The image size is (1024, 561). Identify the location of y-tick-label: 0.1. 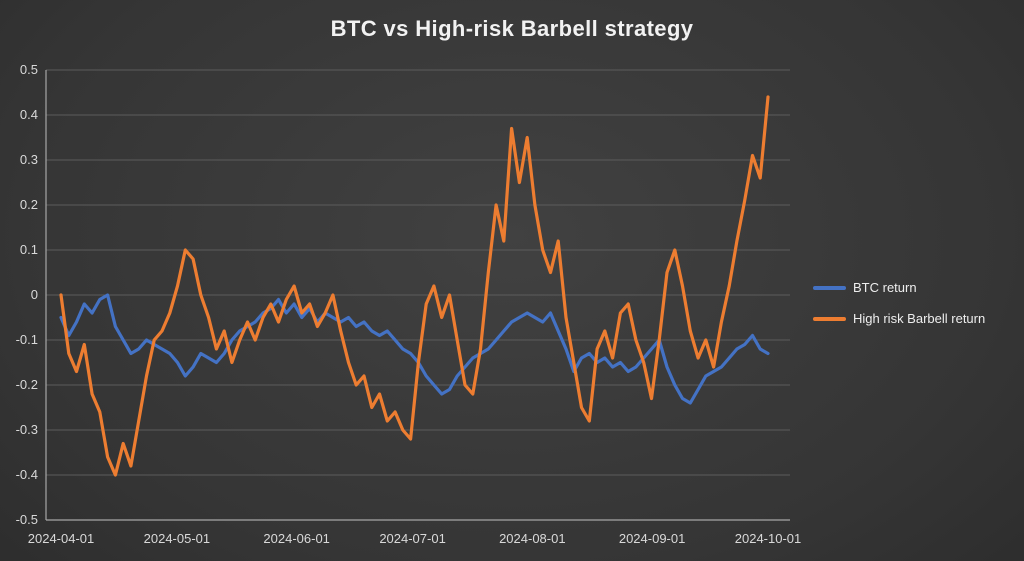
(29, 249).